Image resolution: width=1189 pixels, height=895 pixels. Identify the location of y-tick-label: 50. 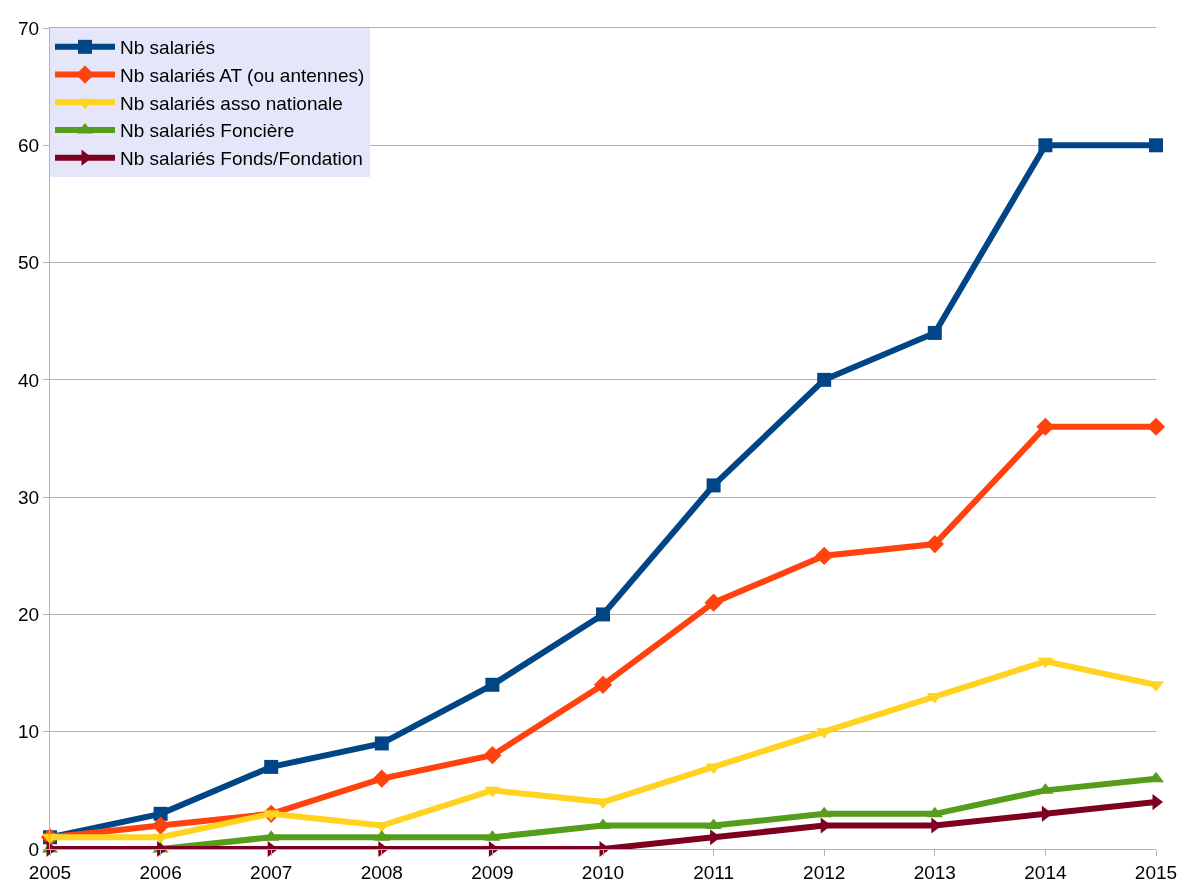
(29, 263).